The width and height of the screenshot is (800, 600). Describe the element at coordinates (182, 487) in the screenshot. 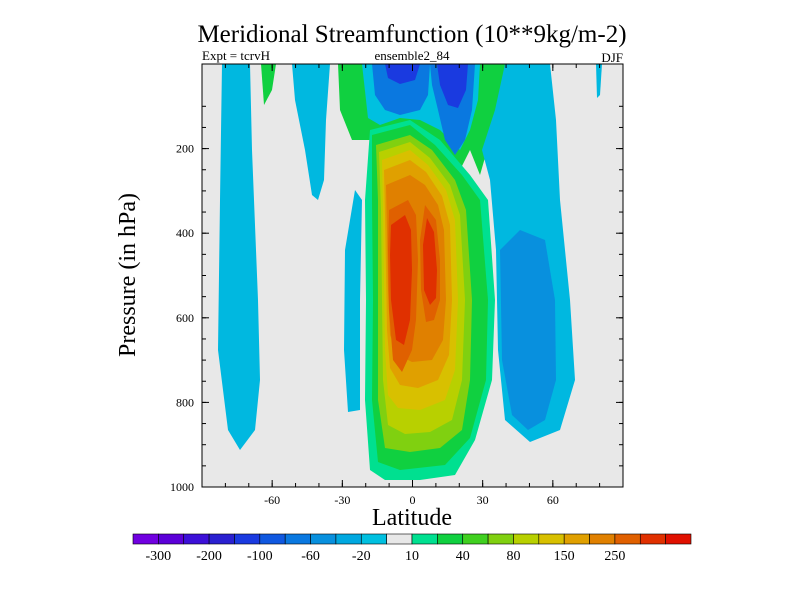

I see `y-tick-label-4: 1000` at that location.